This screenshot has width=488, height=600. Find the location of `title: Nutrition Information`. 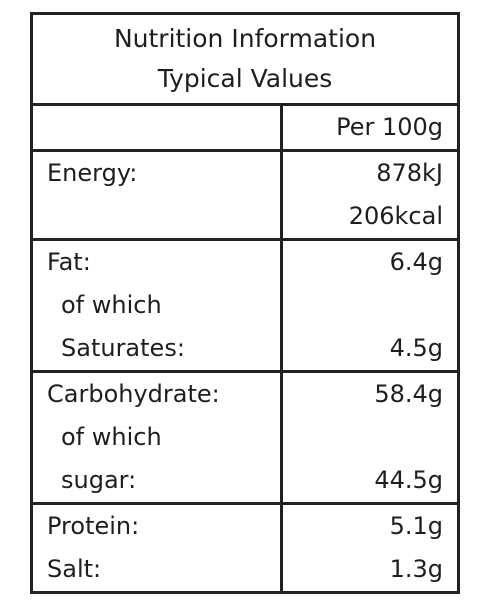

title: Nutrition Information is located at coordinates (245, 38).